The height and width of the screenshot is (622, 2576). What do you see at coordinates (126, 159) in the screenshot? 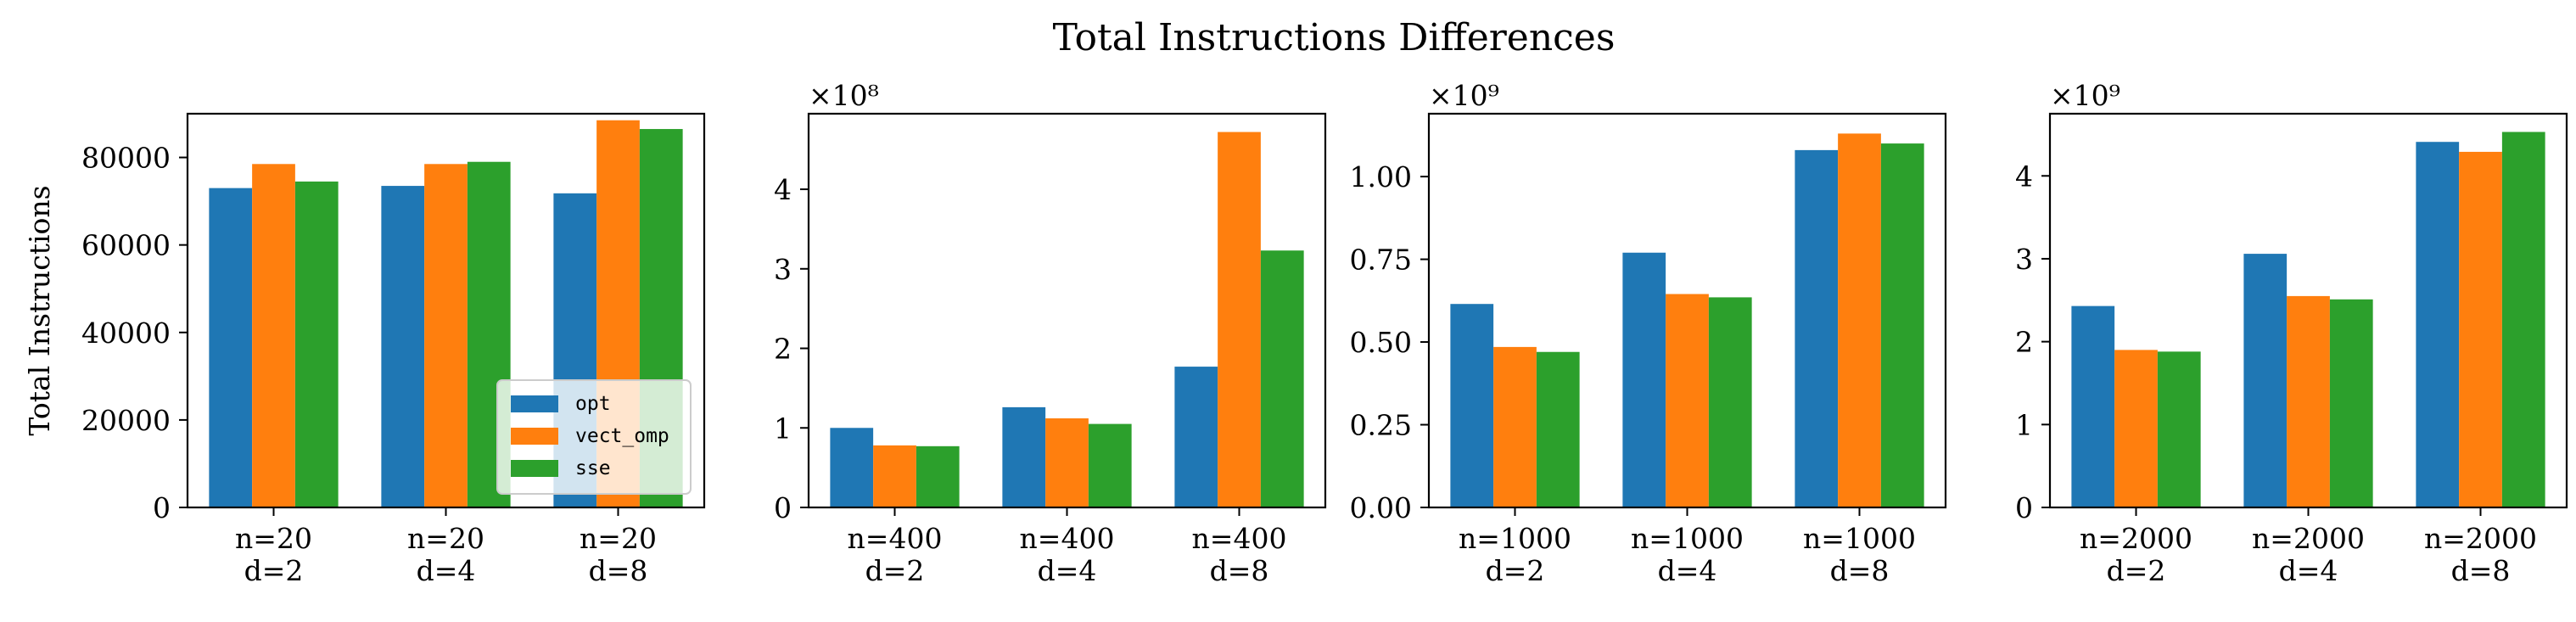
I see `y-tick-label: 80000` at bounding box center [126, 159].